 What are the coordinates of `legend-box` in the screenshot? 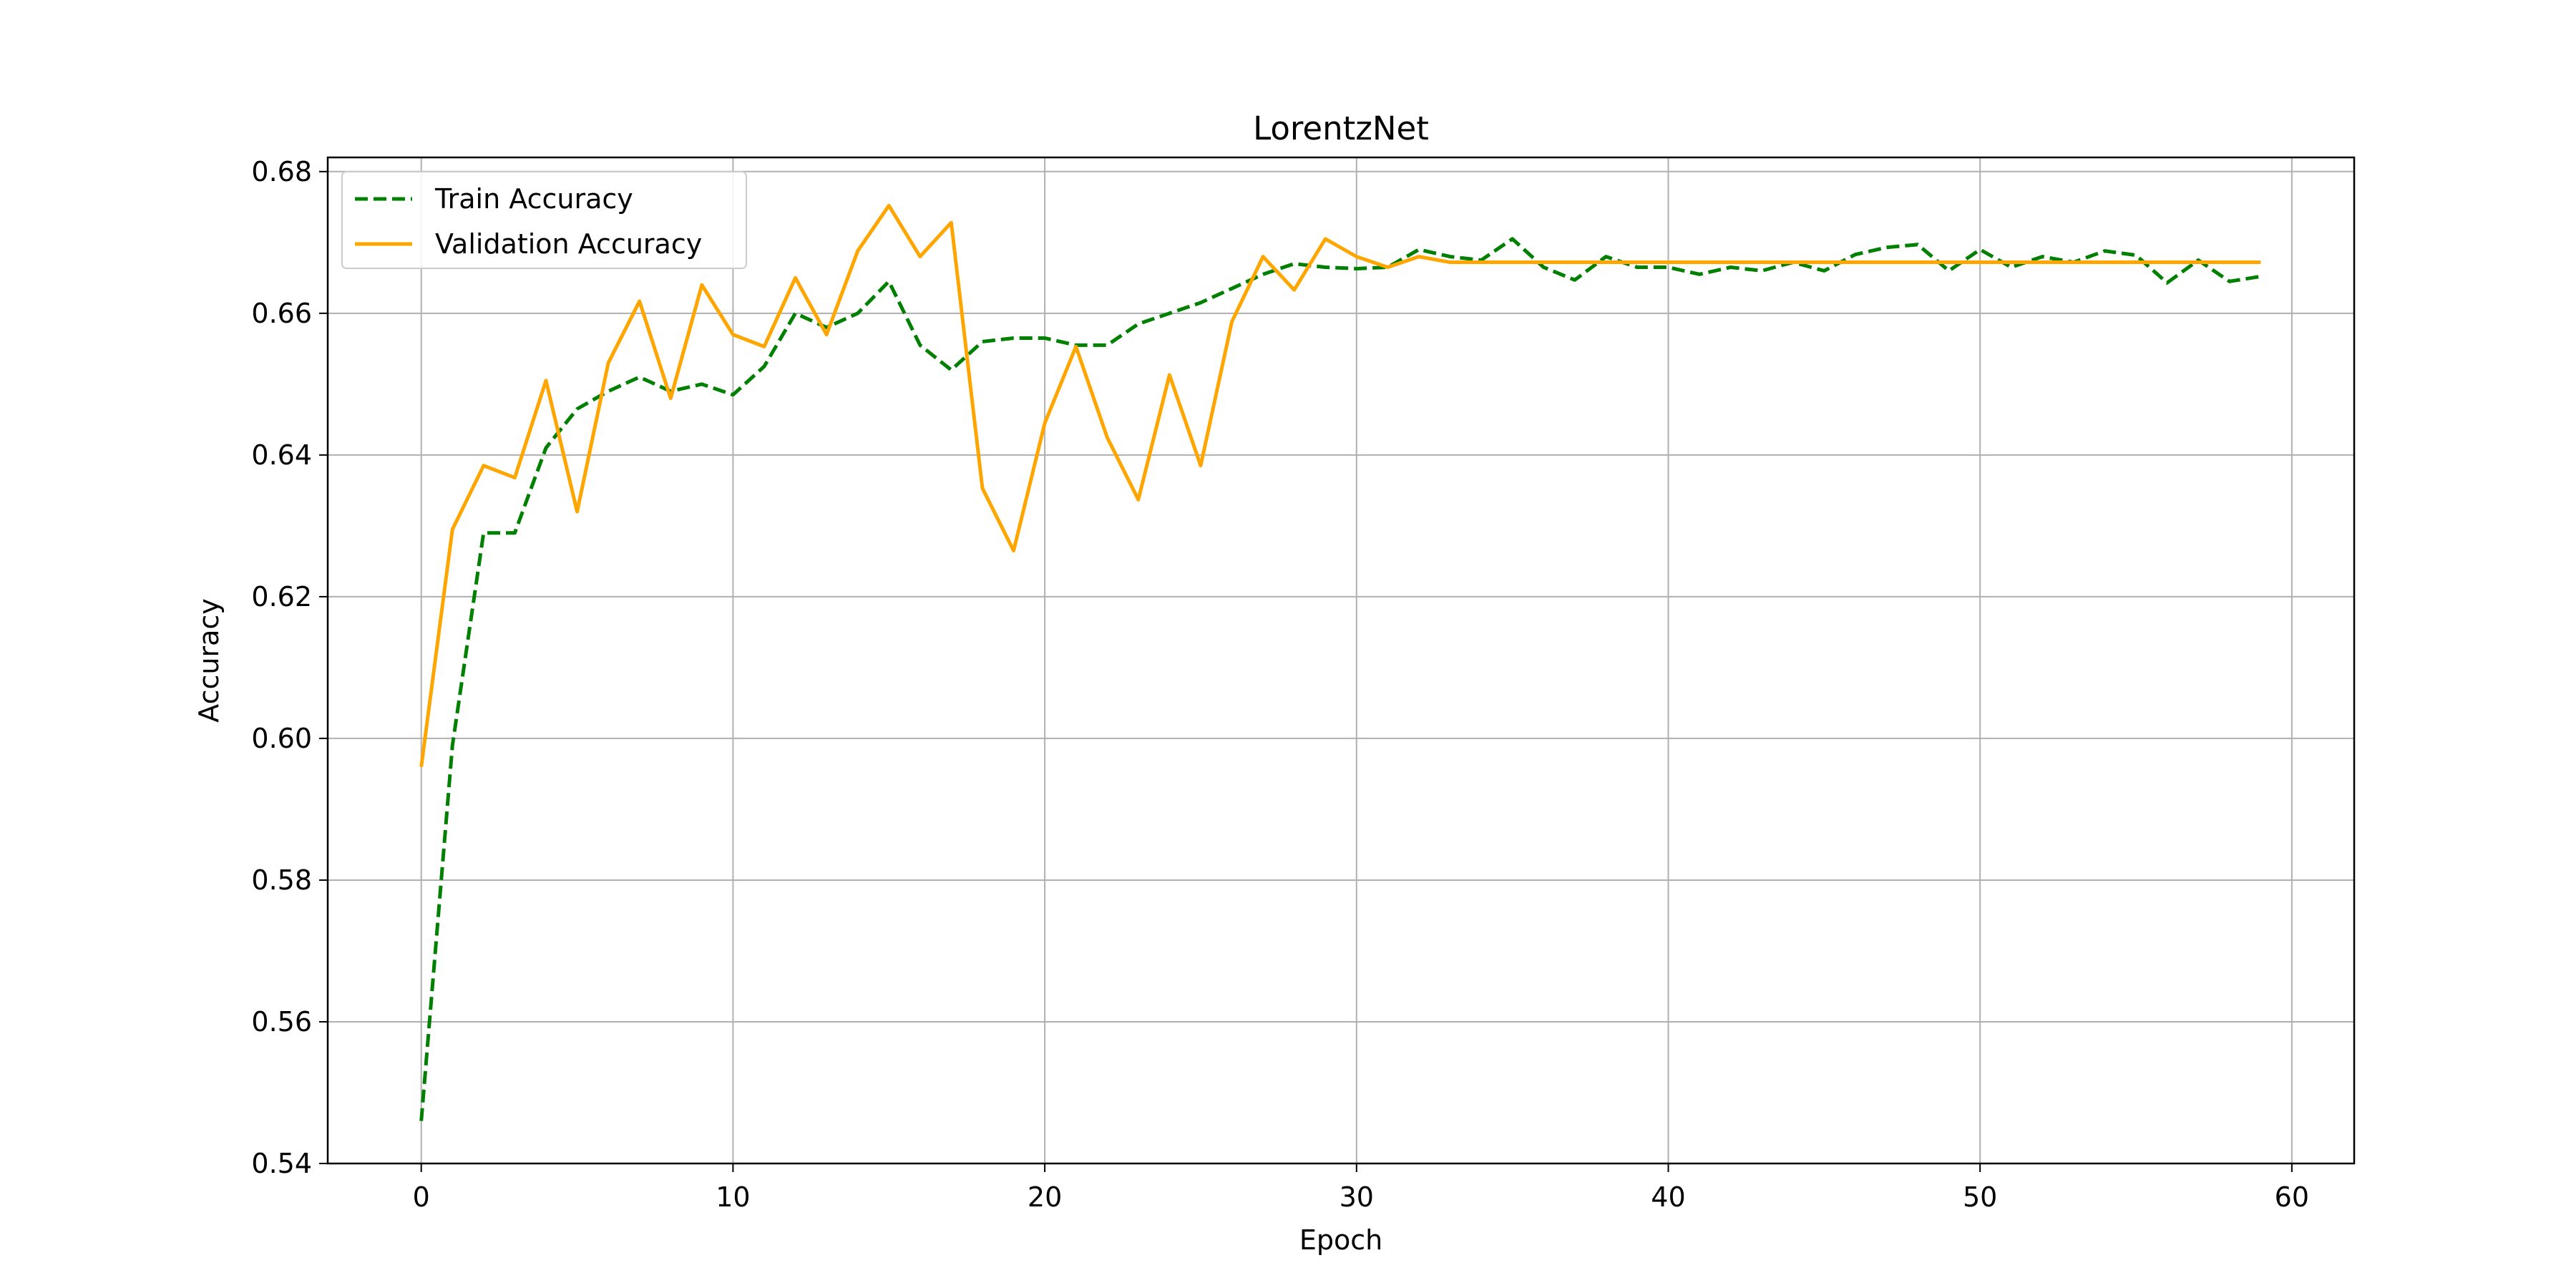 It's located at (544, 220).